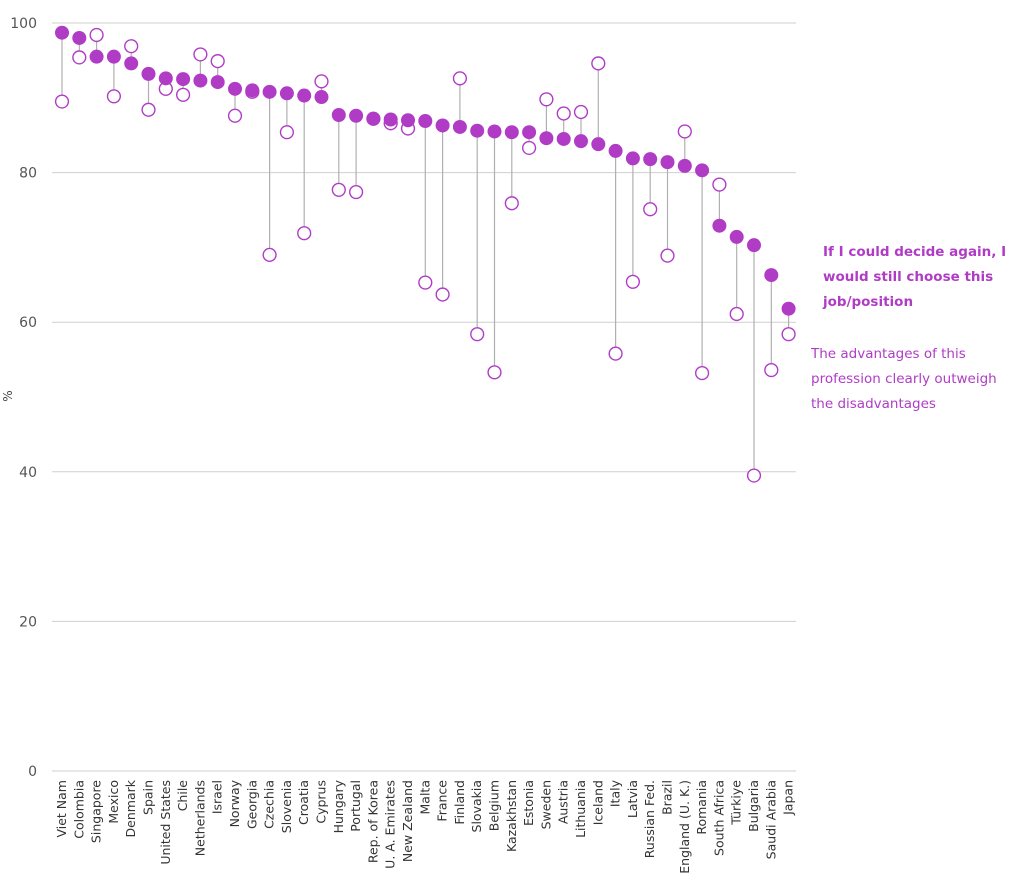 This screenshot has width=1024, height=893. What do you see at coordinates (511, 816) in the screenshot?
I see `x-category-label: Kazakhstan` at bounding box center [511, 816].